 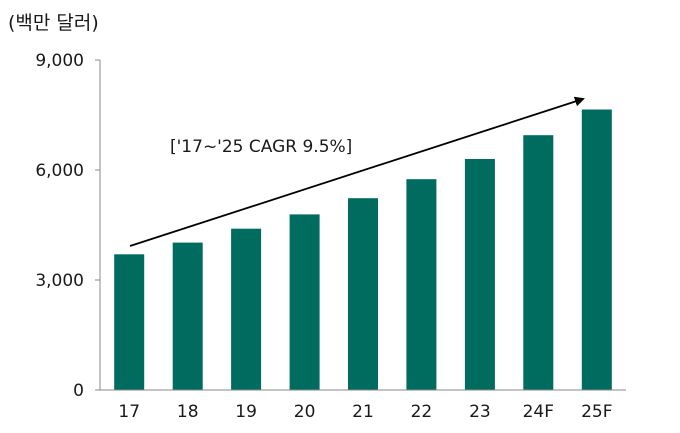 What do you see at coordinates (59, 171) in the screenshot?
I see `y-tick-label-6,000: 6,000` at bounding box center [59, 171].